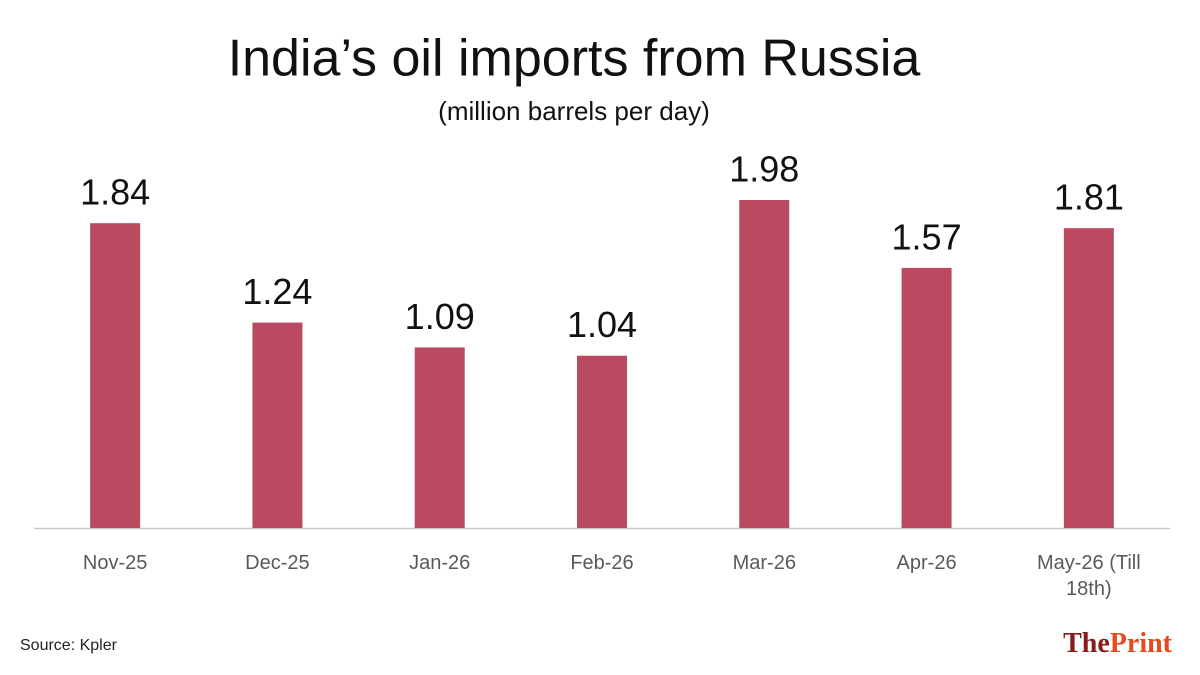  I want to click on logo: ThePrint, so click(1117, 644).